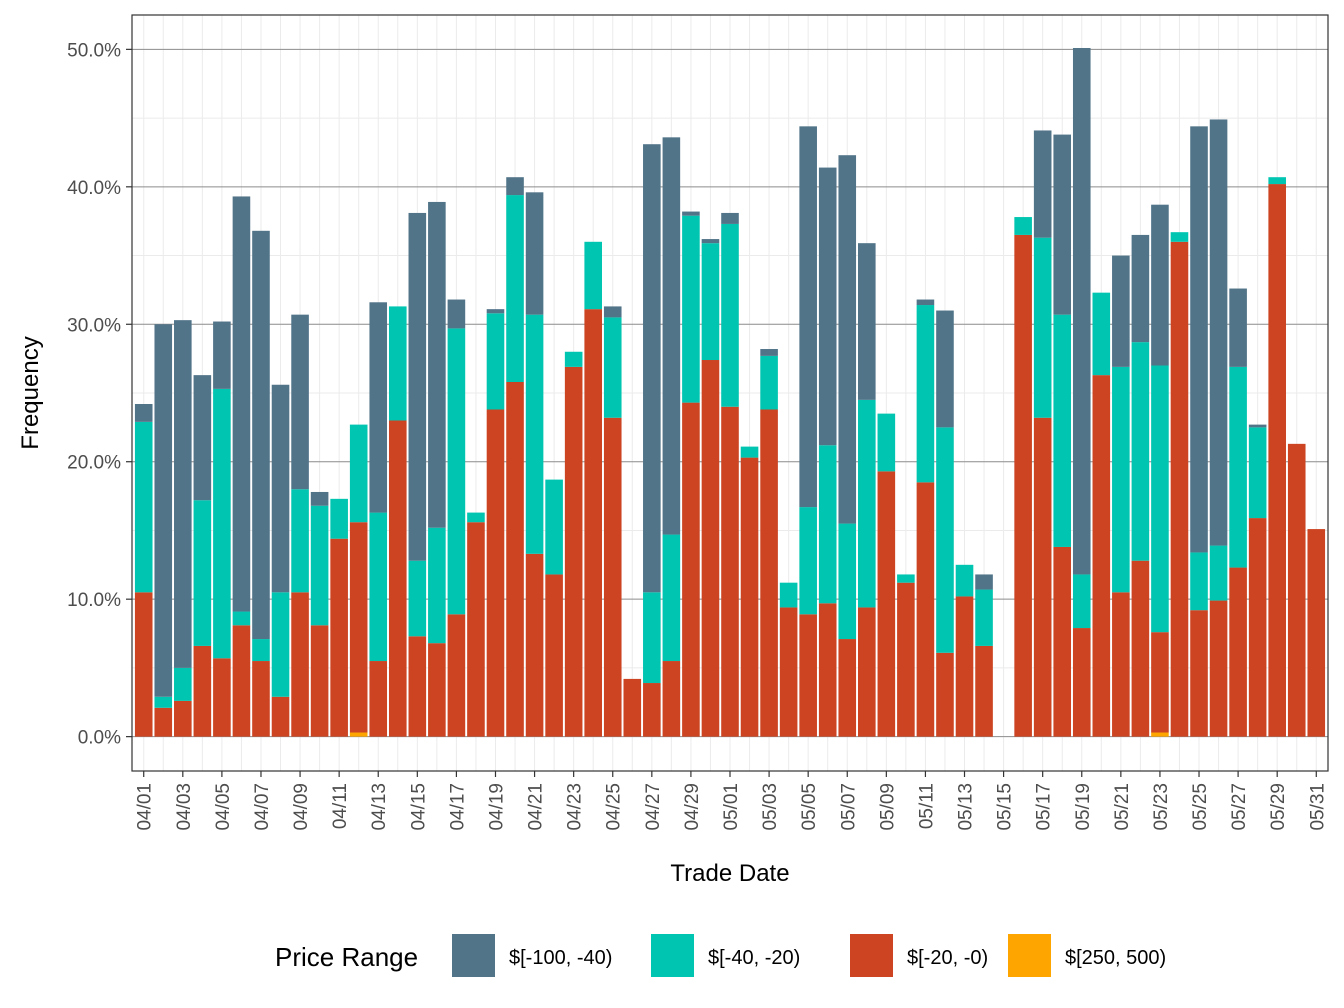 This screenshot has width=1344, height=1008. What do you see at coordinates (145, 807) in the screenshot?
I see `x-tick-label: 04/01` at bounding box center [145, 807].